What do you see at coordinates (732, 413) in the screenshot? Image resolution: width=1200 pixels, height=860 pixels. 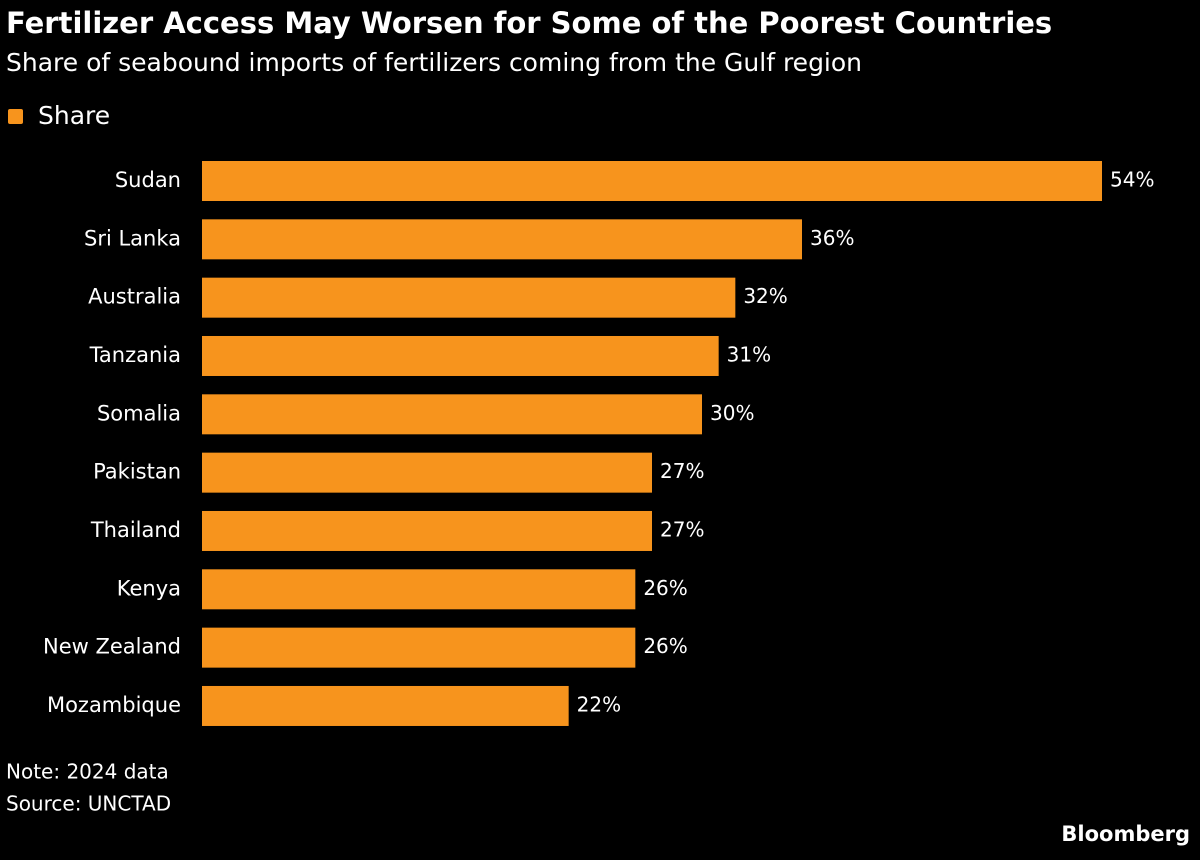 I see `value-label: 30%` at bounding box center [732, 413].